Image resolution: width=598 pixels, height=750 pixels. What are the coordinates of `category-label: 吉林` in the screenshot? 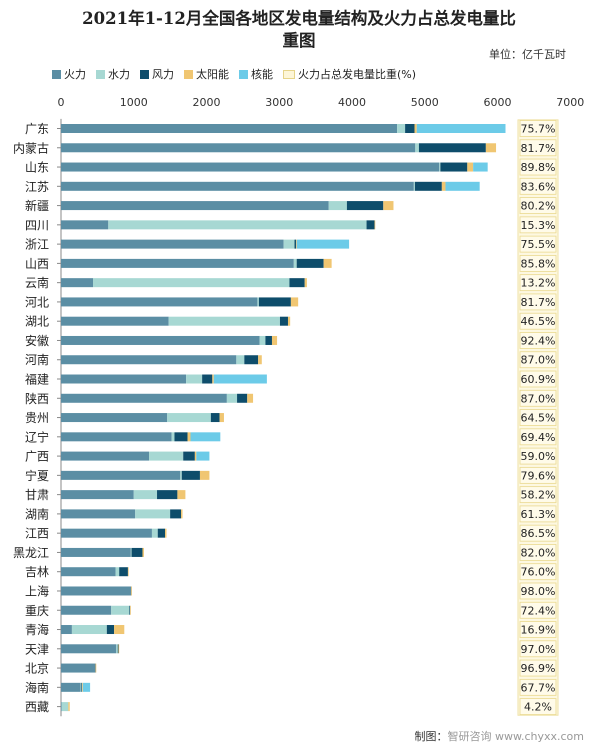 It's located at (37, 572).